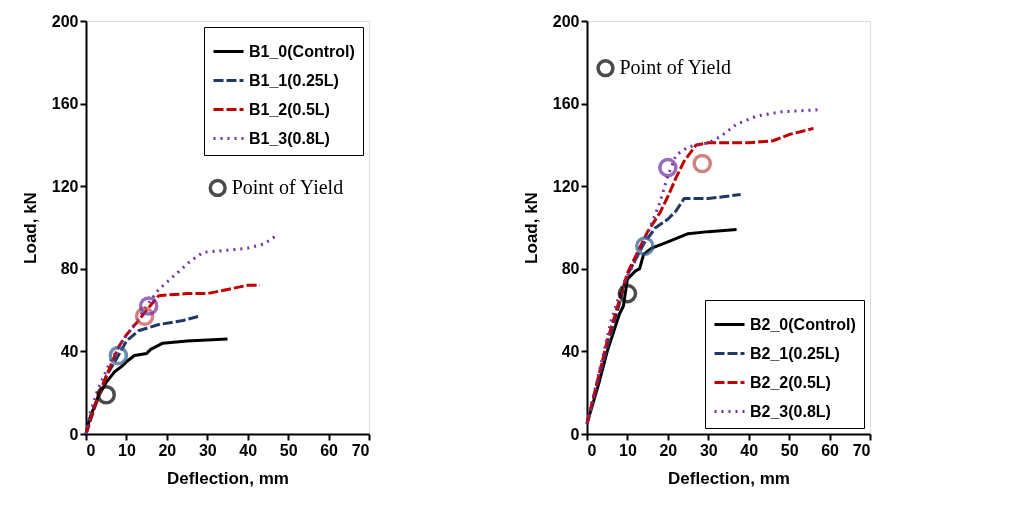 Image resolution: width=1011 pixels, height=509 pixels. I want to click on legend-label: B1_2(0.5L), so click(289, 109).